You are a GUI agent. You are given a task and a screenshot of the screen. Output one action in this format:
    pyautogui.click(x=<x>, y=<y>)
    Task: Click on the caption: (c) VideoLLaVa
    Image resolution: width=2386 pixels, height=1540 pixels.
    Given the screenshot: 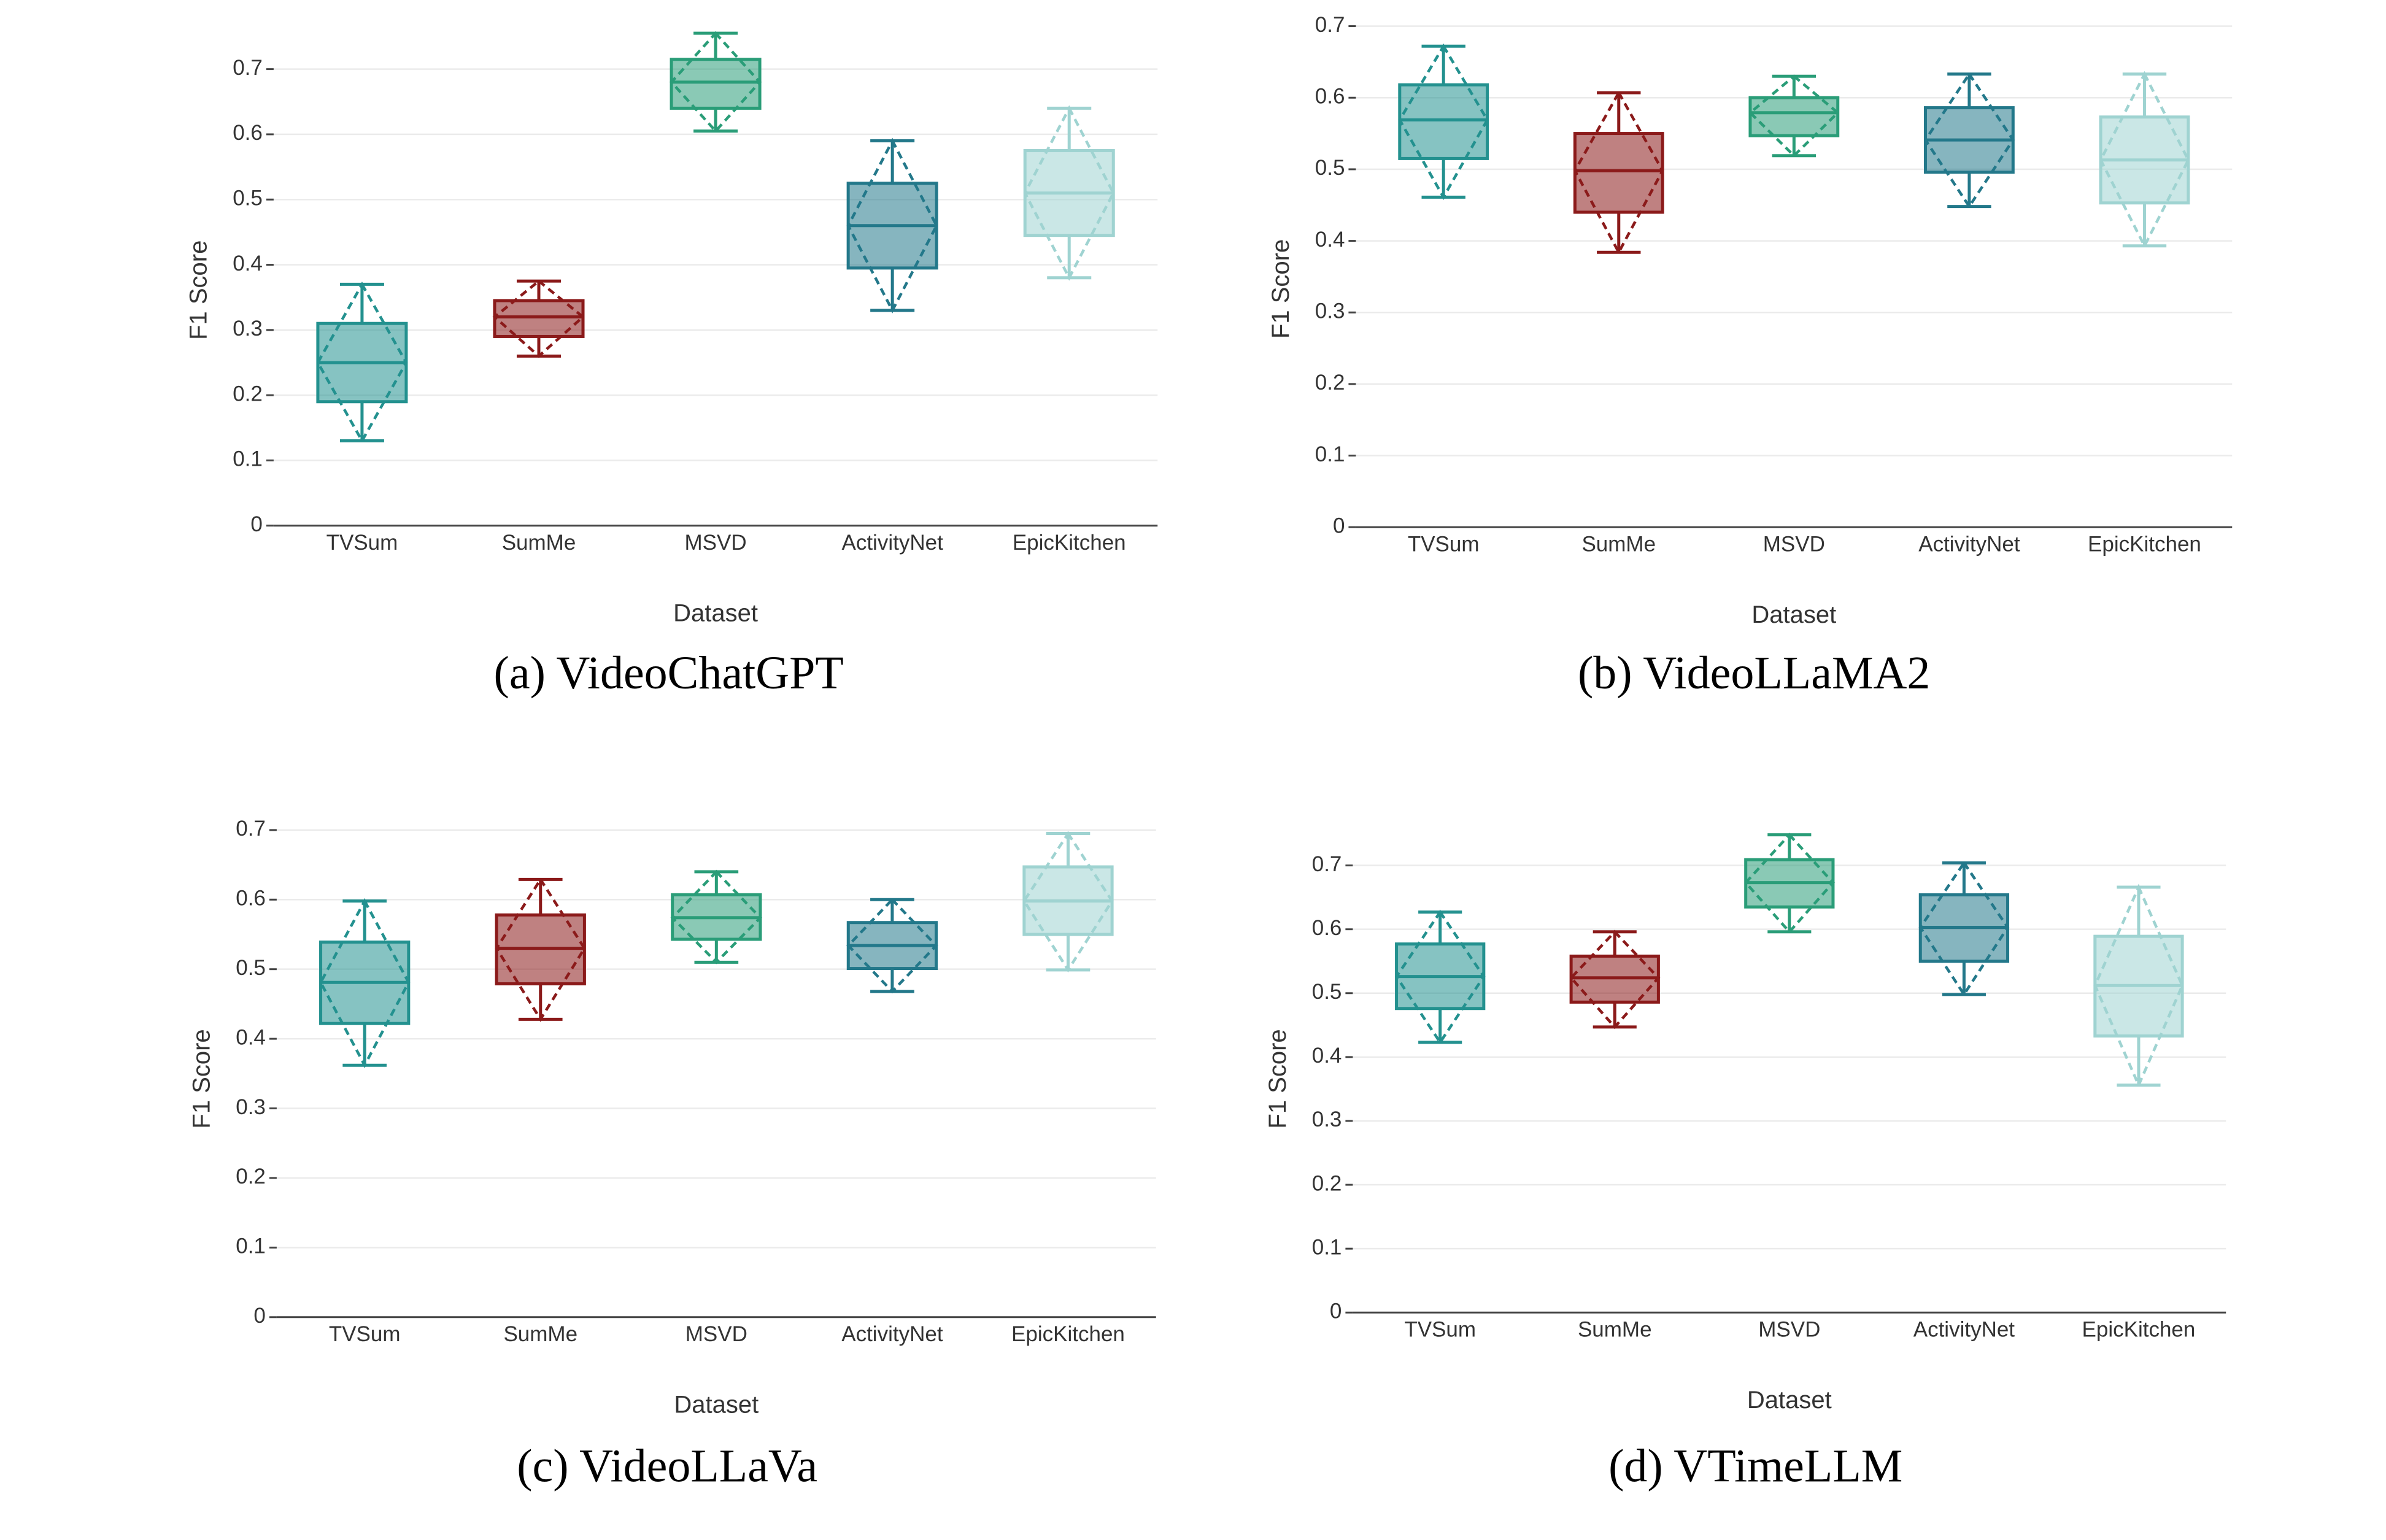 What is the action you would take?
    pyautogui.click(x=667, y=1466)
    